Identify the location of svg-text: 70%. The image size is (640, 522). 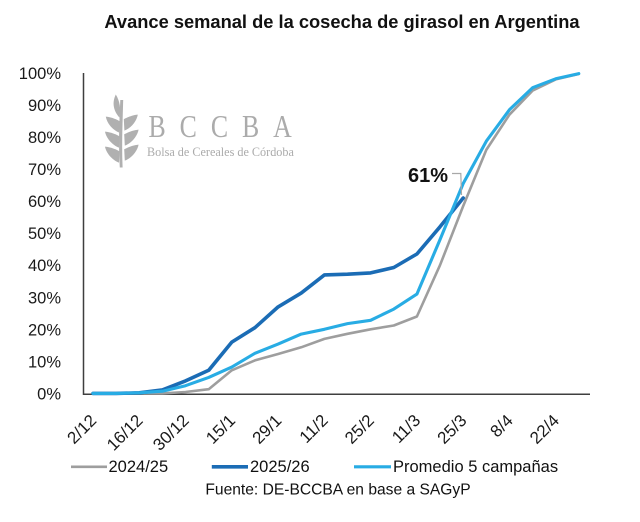
(44, 170).